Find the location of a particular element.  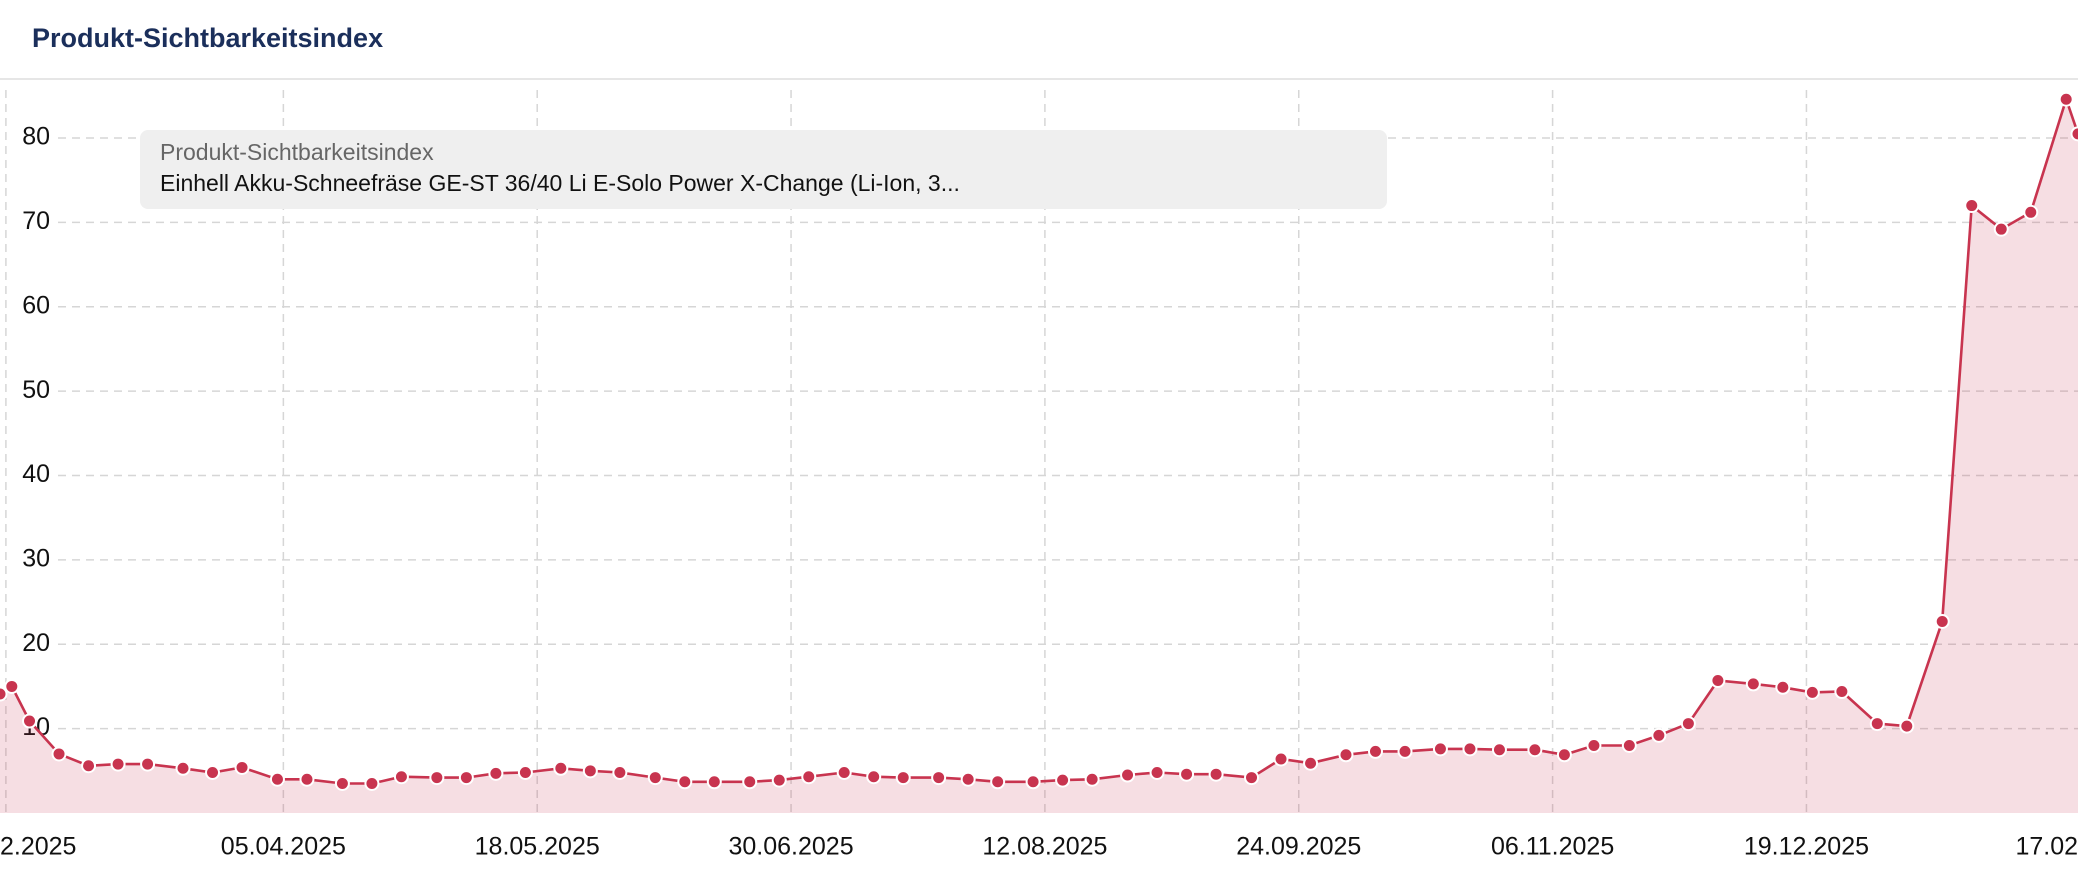

y-tick-label: 70 is located at coordinates (36, 221).